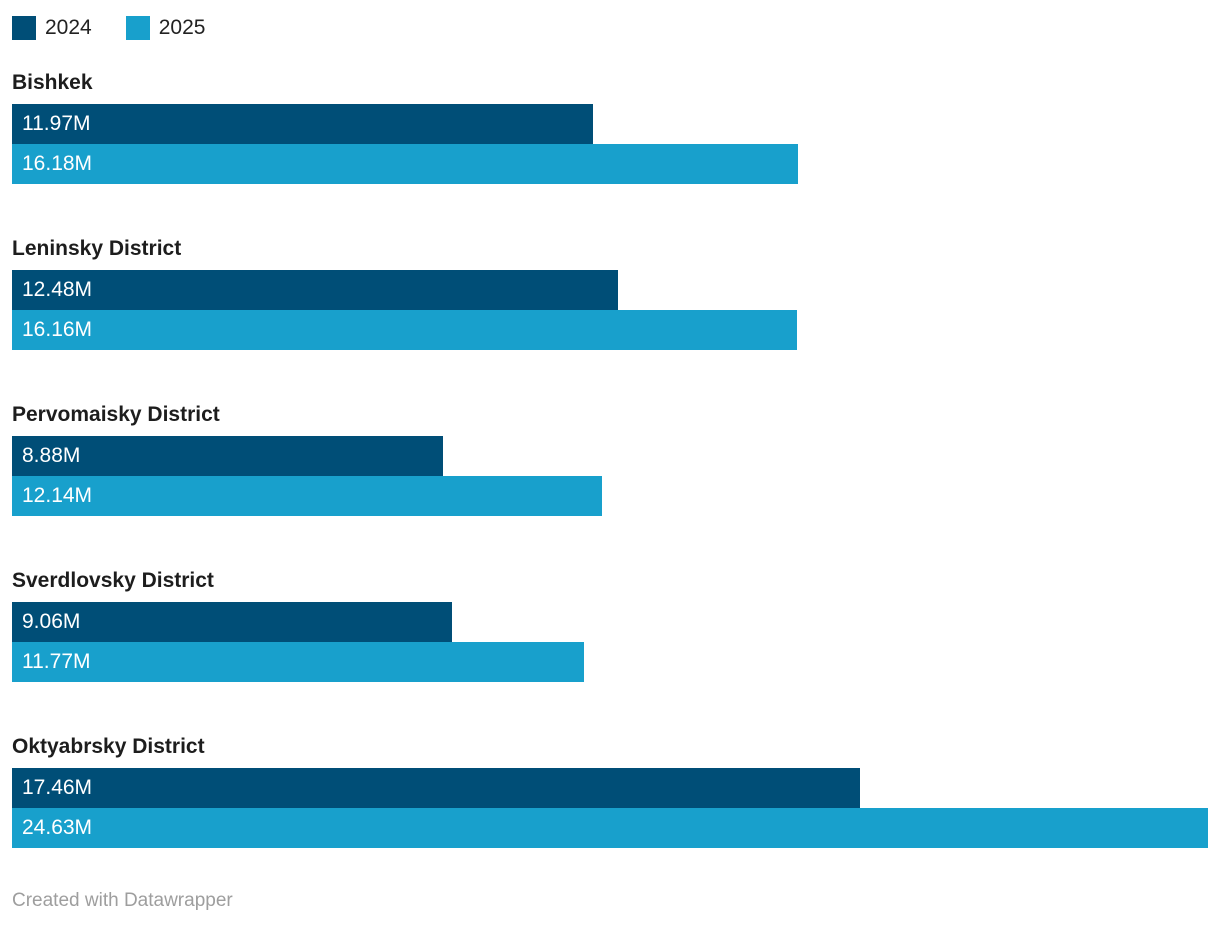 The height and width of the screenshot is (930, 1220). What do you see at coordinates (610, 456) in the screenshot?
I see `bar-track: 8.88M` at bounding box center [610, 456].